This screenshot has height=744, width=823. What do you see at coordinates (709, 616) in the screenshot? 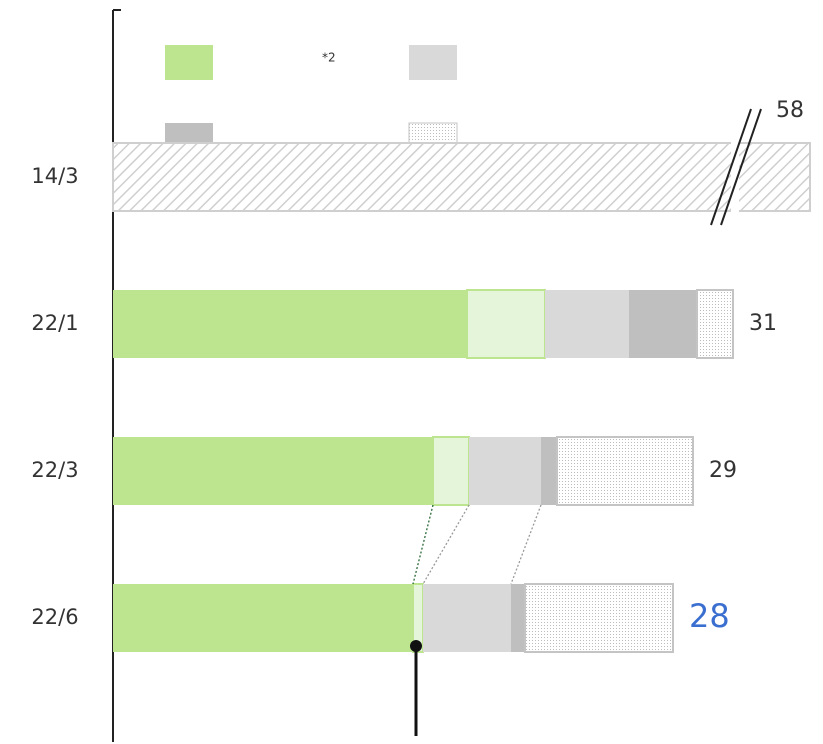
I see `total-label: 28` at bounding box center [709, 616].